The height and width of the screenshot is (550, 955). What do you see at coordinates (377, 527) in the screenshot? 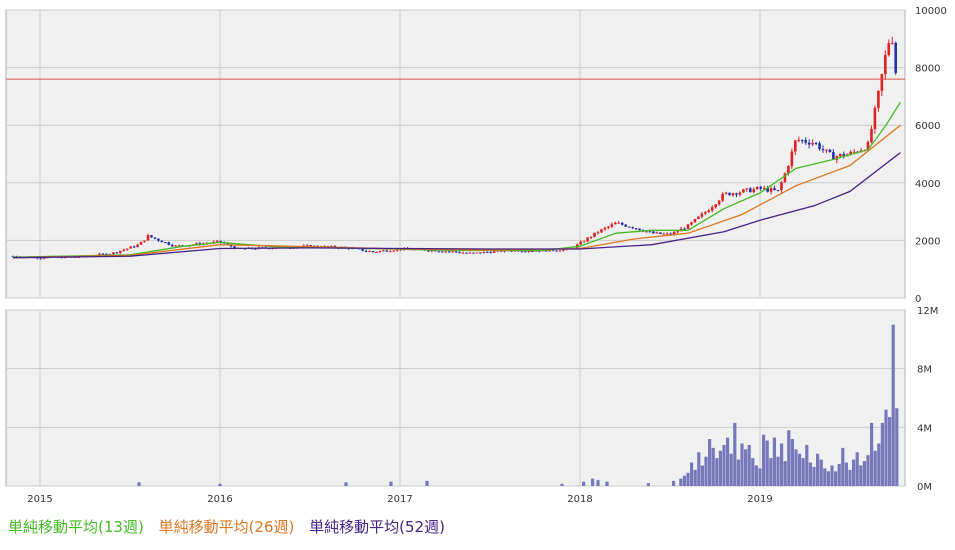
I see `legend-ma52: 単純移動平均(52週)` at bounding box center [377, 527].